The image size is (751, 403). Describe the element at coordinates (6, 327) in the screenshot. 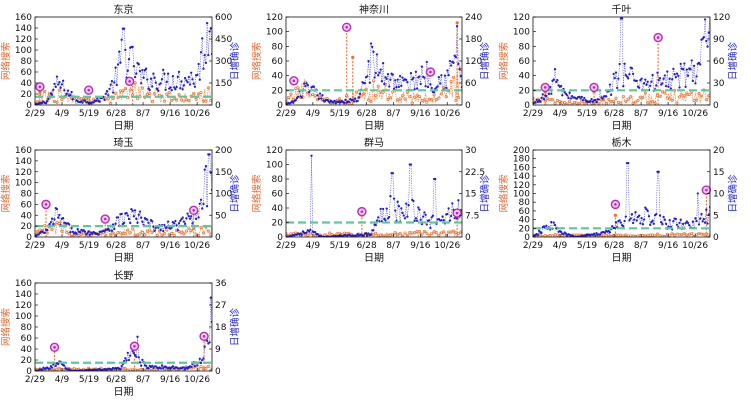

I see `left-axis-label: 网络搜索` at that location.